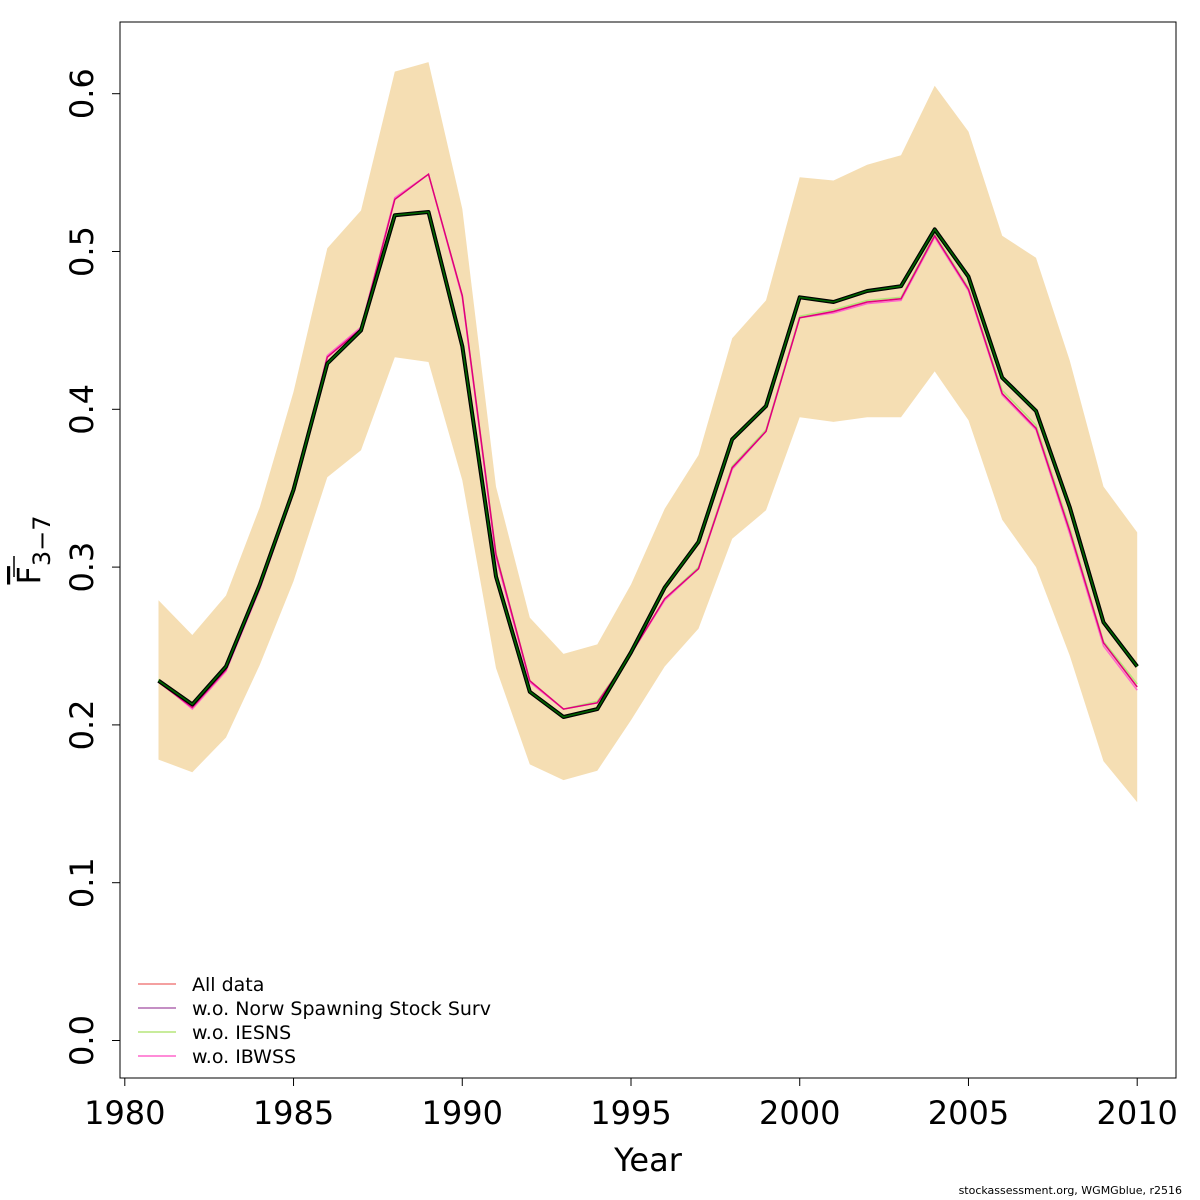 Image resolution: width=1200 pixels, height=1200 pixels. Describe the element at coordinates (293, 1113) in the screenshot. I see `x-tick-label: 1985` at that location.